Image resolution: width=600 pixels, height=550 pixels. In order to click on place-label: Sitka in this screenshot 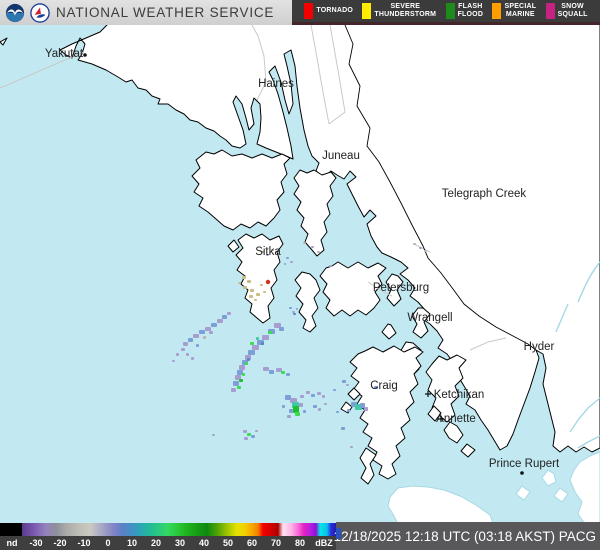, I will do `click(268, 252)`.